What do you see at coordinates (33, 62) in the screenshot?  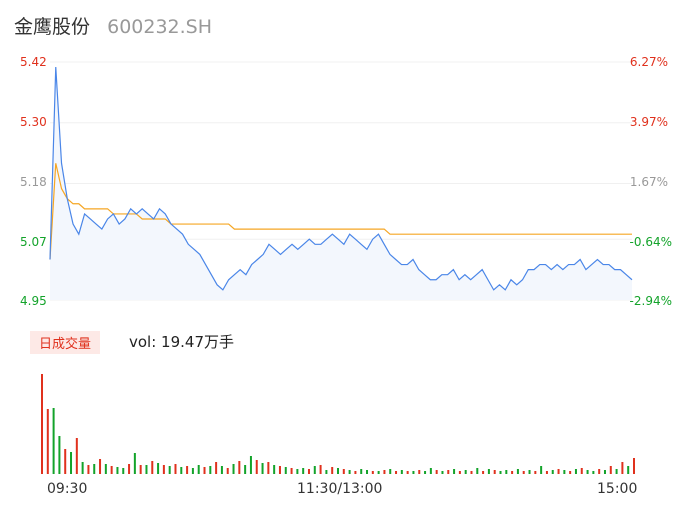 I see `price-tick-0: 5.42` at bounding box center [33, 62].